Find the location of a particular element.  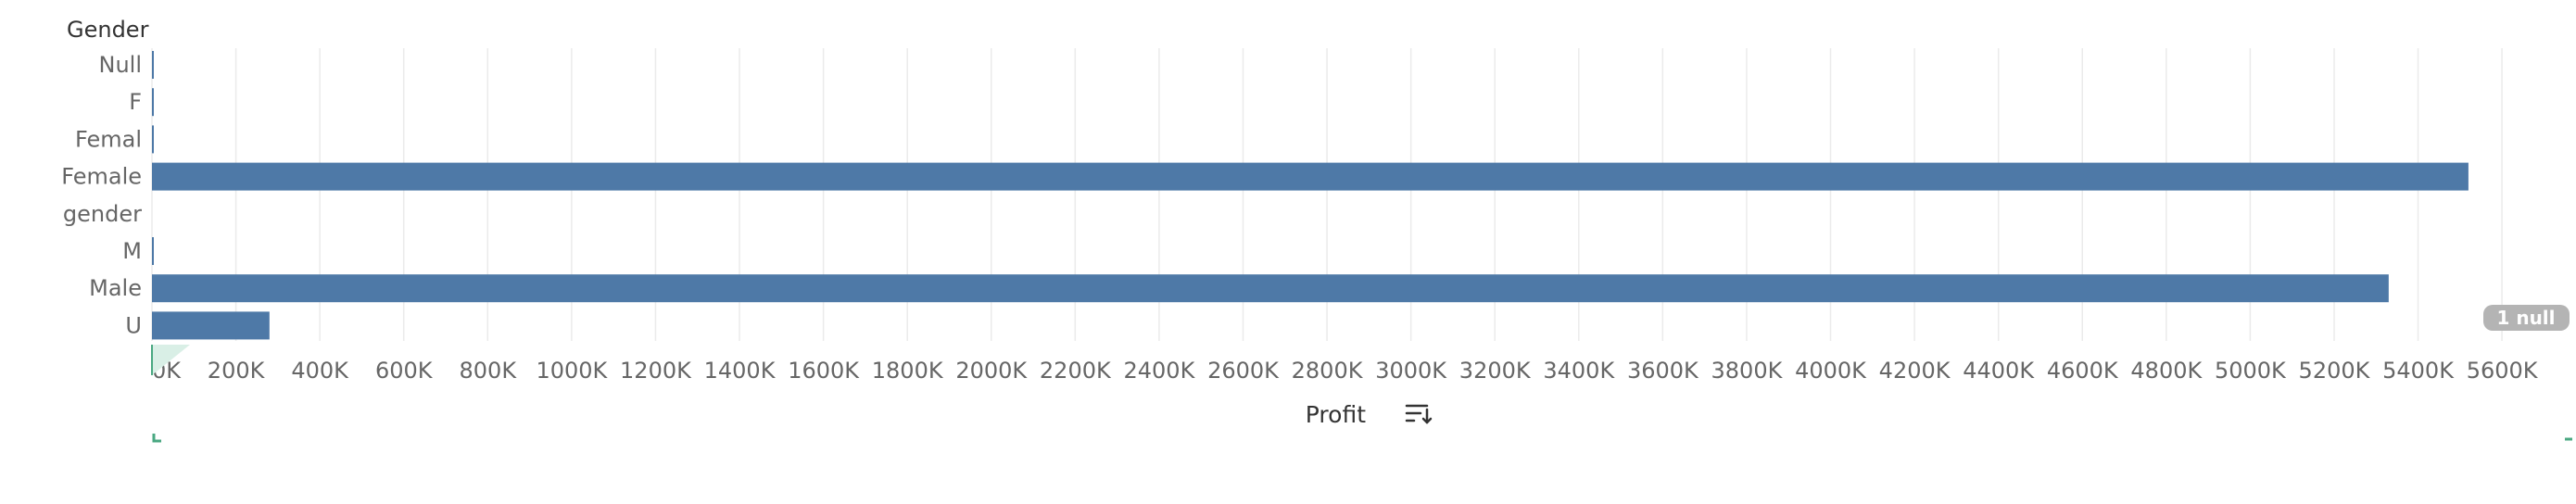

category-label: Female is located at coordinates (101, 177).